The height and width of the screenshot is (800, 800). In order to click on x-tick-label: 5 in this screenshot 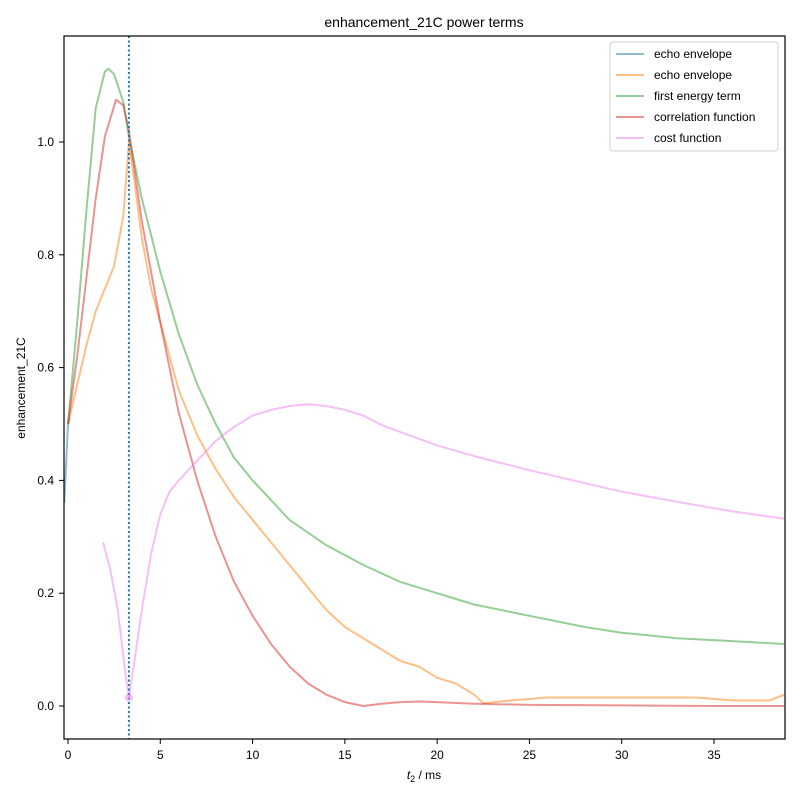, I will do `click(160, 755)`.